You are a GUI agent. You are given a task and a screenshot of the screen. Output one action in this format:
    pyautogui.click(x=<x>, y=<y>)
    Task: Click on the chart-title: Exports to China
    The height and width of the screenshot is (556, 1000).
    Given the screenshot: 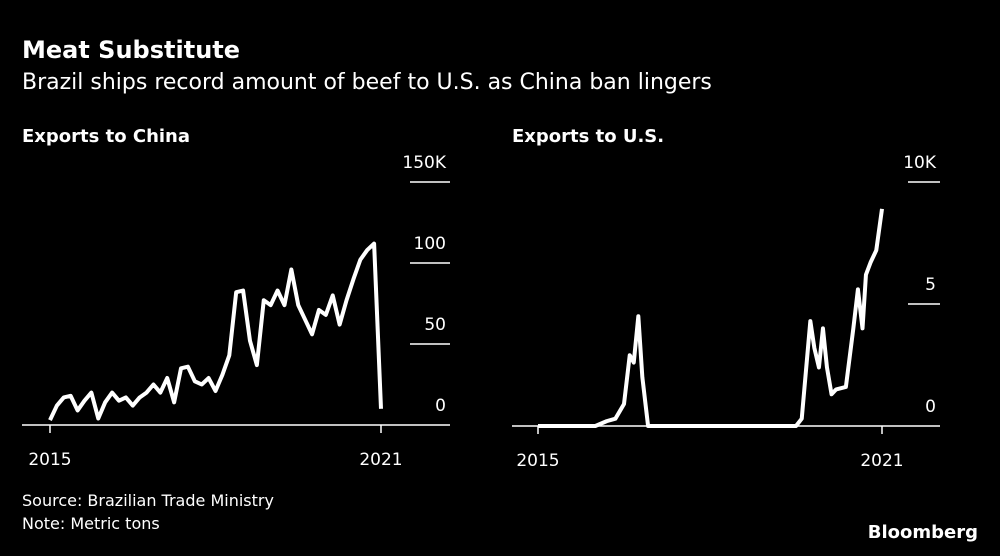 What is the action you would take?
    pyautogui.click(x=106, y=136)
    